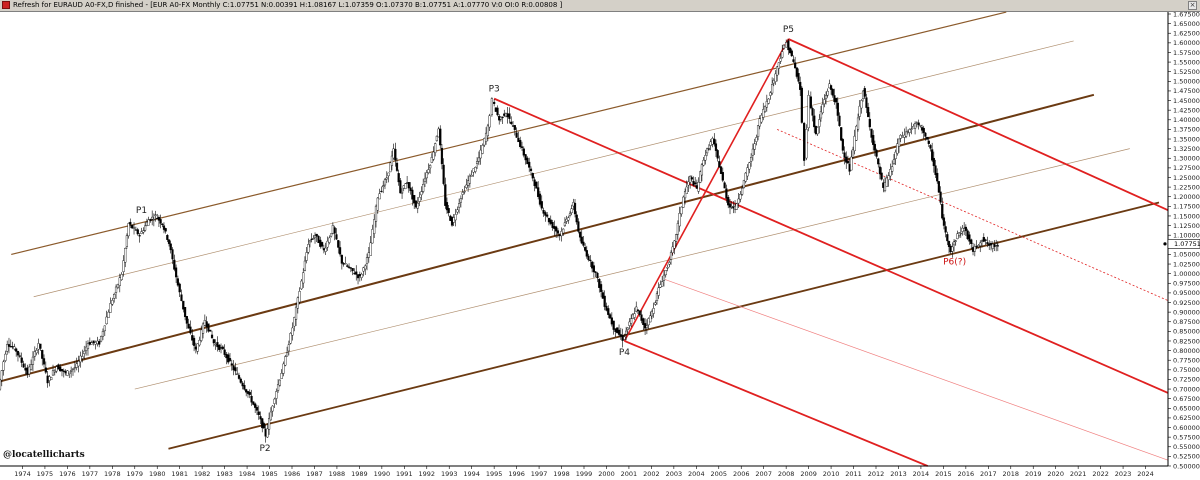 The height and width of the screenshot is (480, 1200). What do you see at coordinates (1186, 370) in the screenshot?
I see `y-tick-label: 0.75000` at bounding box center [1186, 370].